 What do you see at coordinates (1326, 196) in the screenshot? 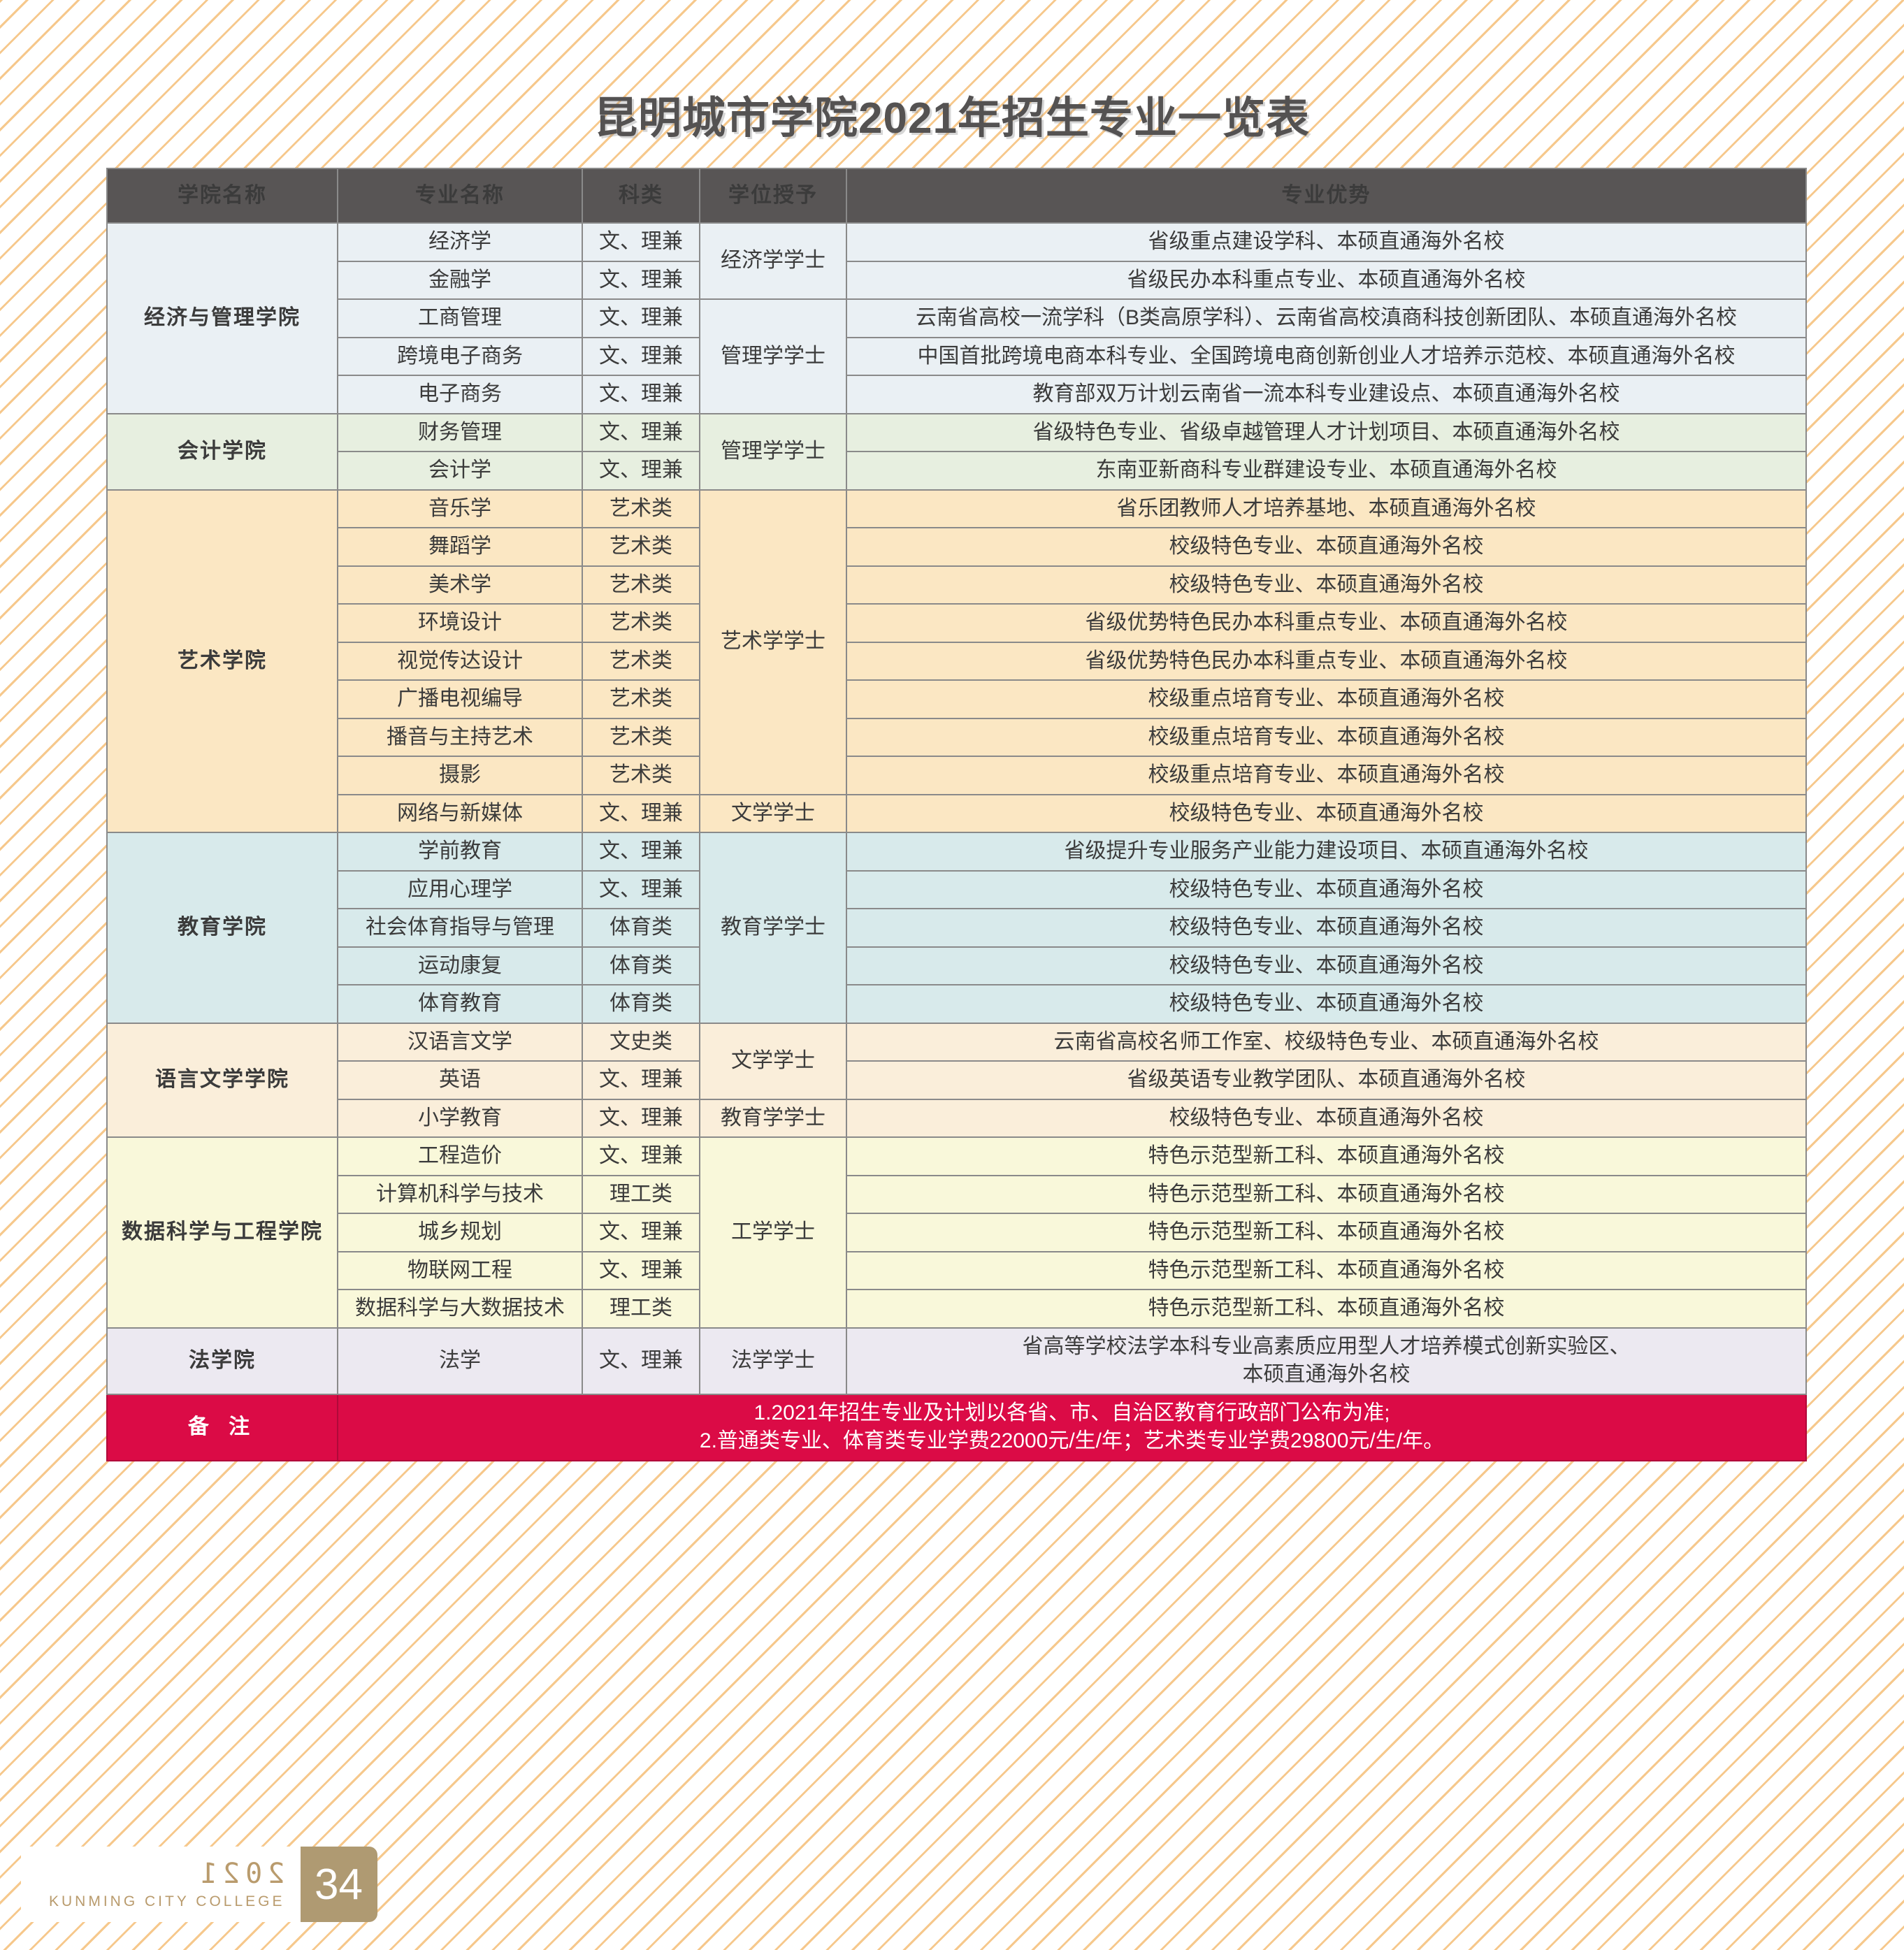
I see `header-major-advantage: 专业优势` at bounding box center [1326, 196].